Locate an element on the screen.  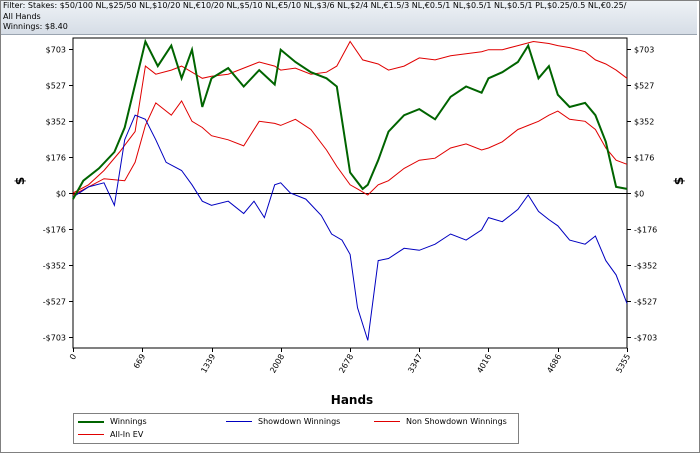
legend-label: Showdown Winnings is located at coordinates (299, 421).